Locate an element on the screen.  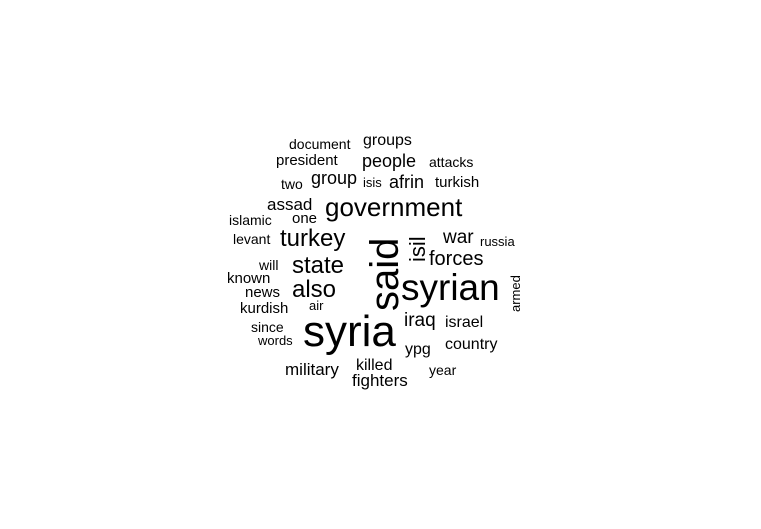
word-air: air is located at coordinates (316, 305).